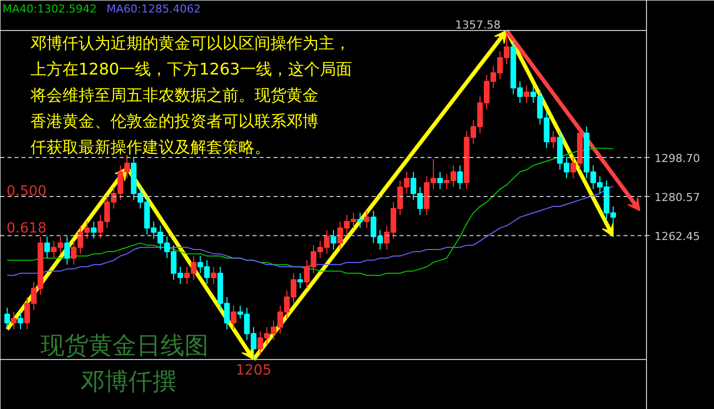  What do you see at coordinates (124, 346) in the screenshot?
I see `annotation: 现货黄金日线图` at bounding box center [124, 346].